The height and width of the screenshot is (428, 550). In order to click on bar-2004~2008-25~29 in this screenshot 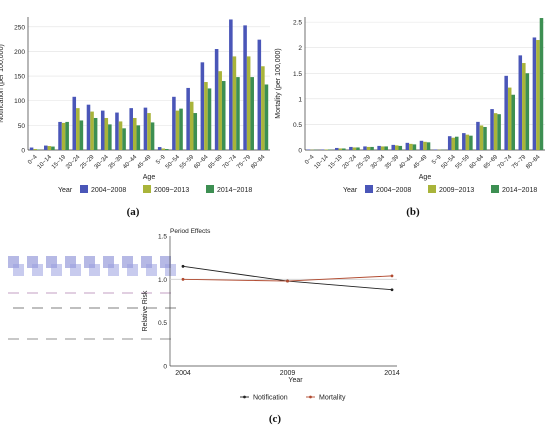, I will do `click(365, 148)`.